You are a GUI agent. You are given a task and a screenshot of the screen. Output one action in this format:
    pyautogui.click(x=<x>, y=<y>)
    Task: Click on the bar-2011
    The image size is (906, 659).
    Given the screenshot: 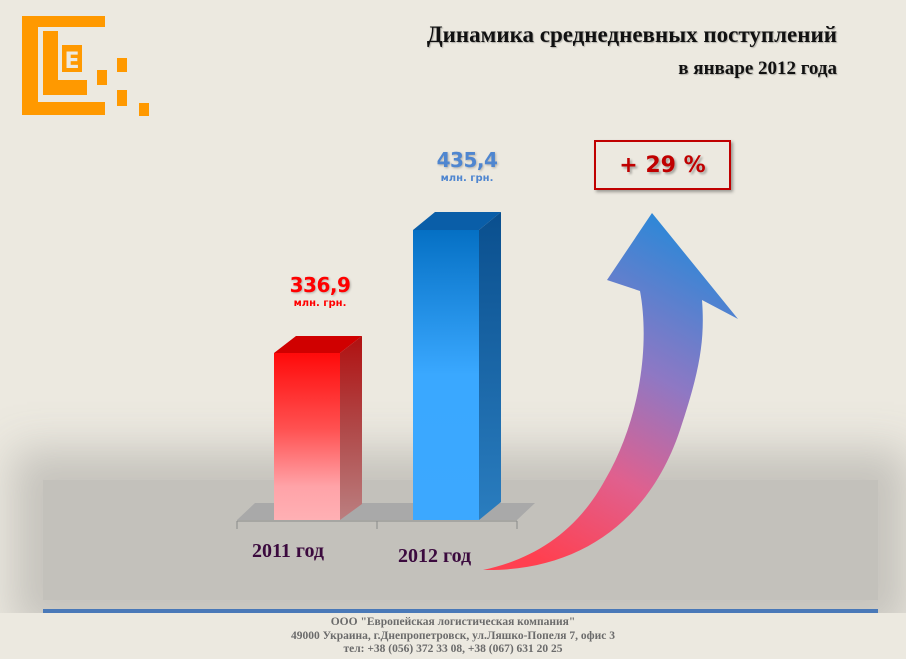 What is the action you would take?
    pyautogui.click(x=318, y=428)
    